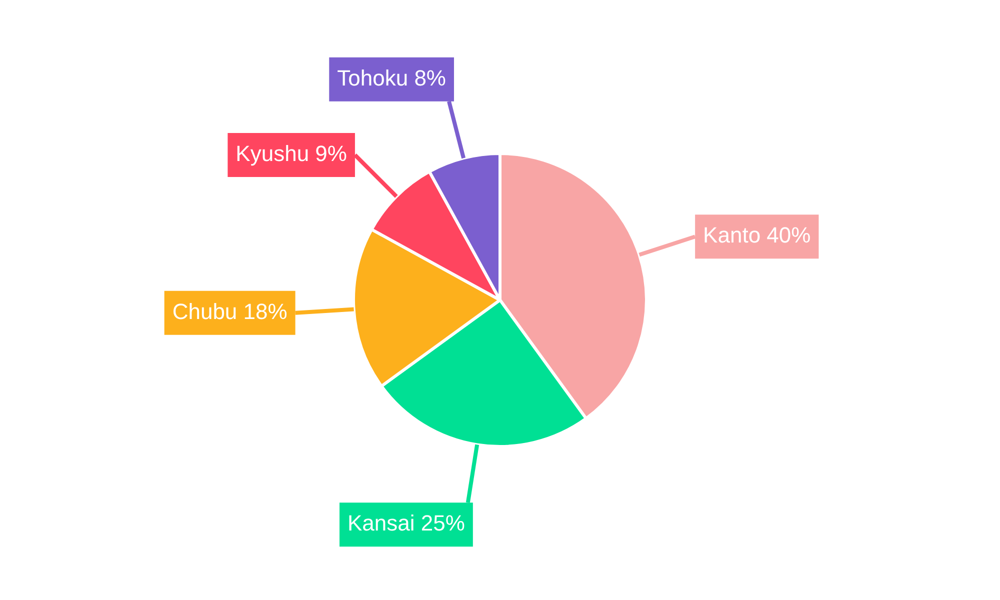 This screenshot has width=1000, height=600. What do you see at coordinates (757, 235) in the screenshot?
I see `slice-label: Kanto 40%` at bounding box center [757, 235].